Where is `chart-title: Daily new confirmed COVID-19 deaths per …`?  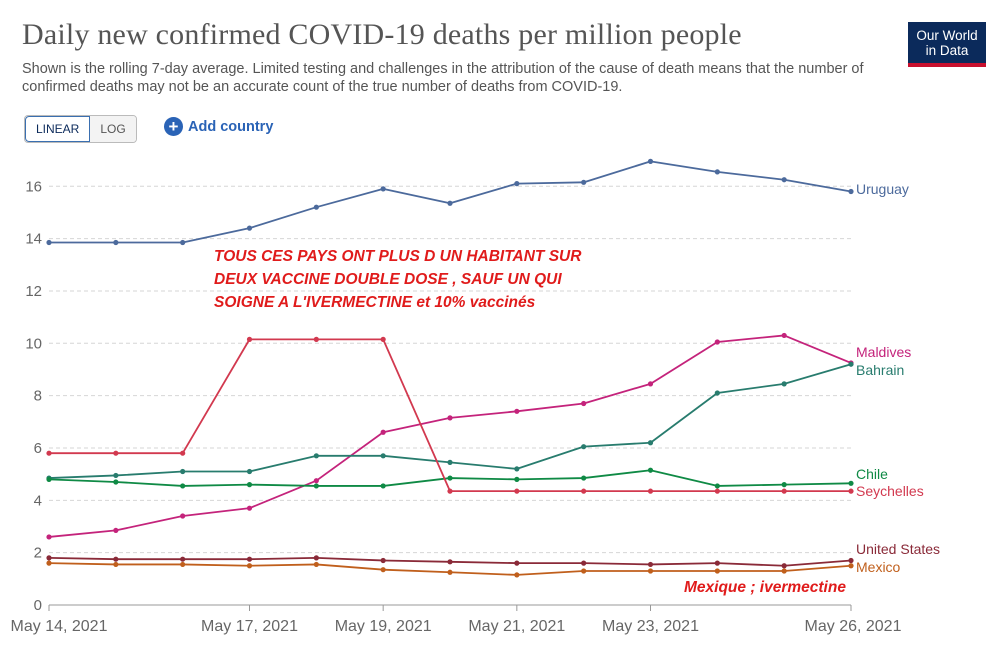 chart-title: Daily new confirmed COVID-19 deaths per … is located at coordinates (382, 34).